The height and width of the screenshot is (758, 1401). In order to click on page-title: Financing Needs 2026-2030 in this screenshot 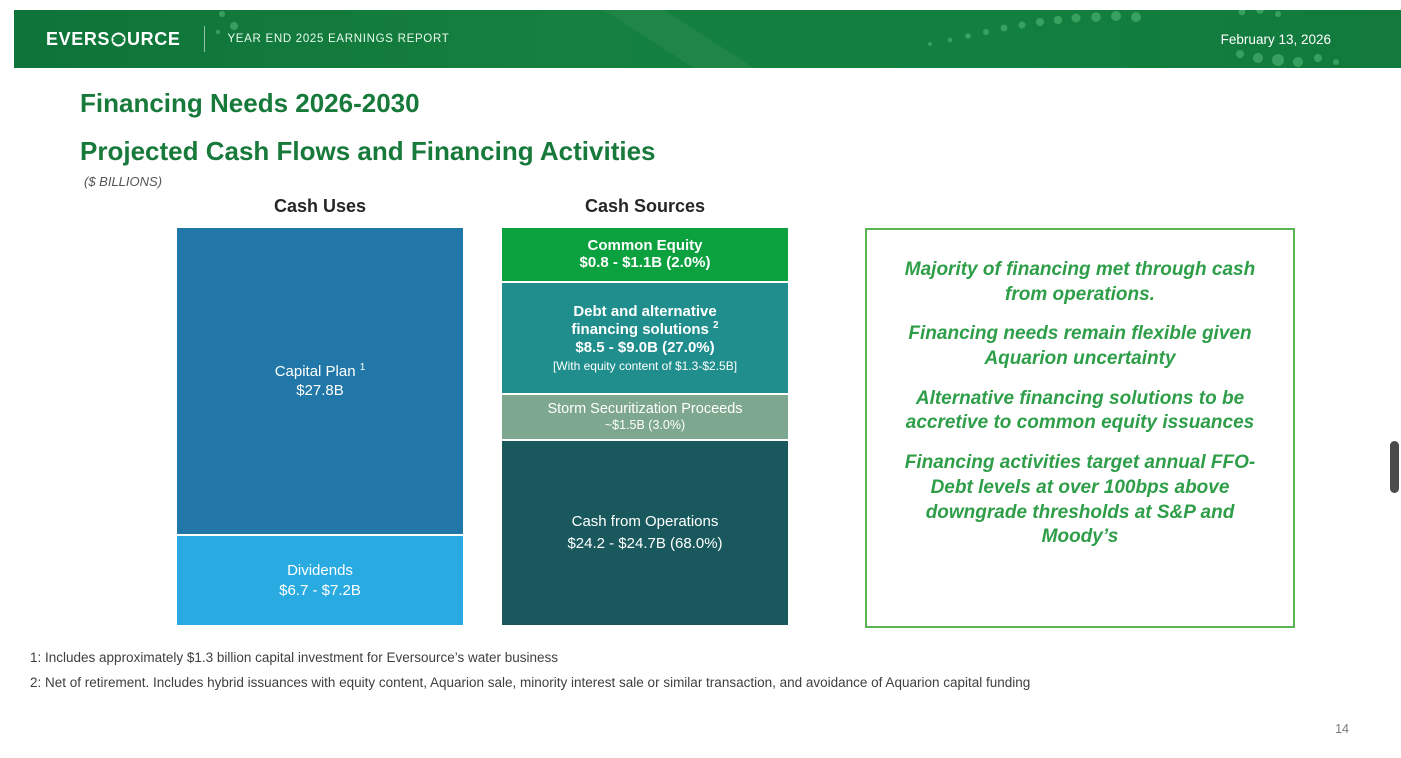, I will do `click(250, 103)`.